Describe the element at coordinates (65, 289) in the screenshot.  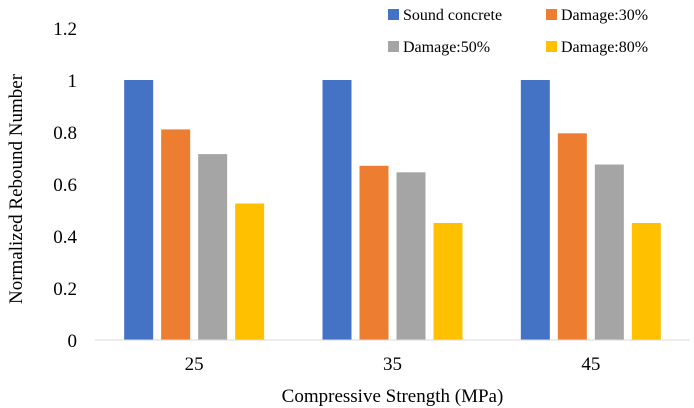
I see `y-tick-label: 0.2` at that location.